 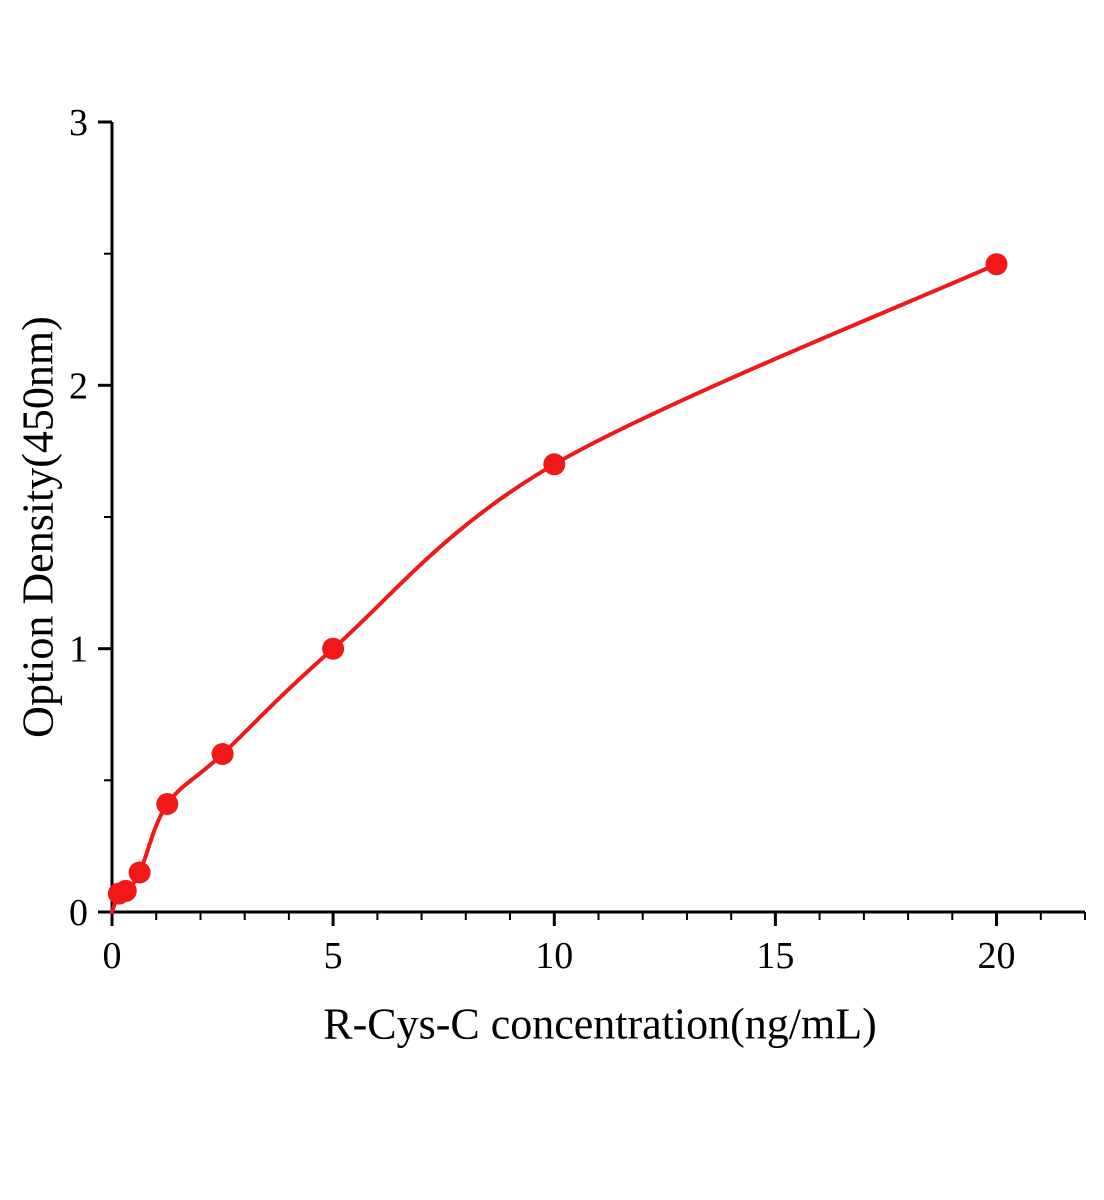 I want to click on x-tick-label: 20, so click(x=997, y=956).